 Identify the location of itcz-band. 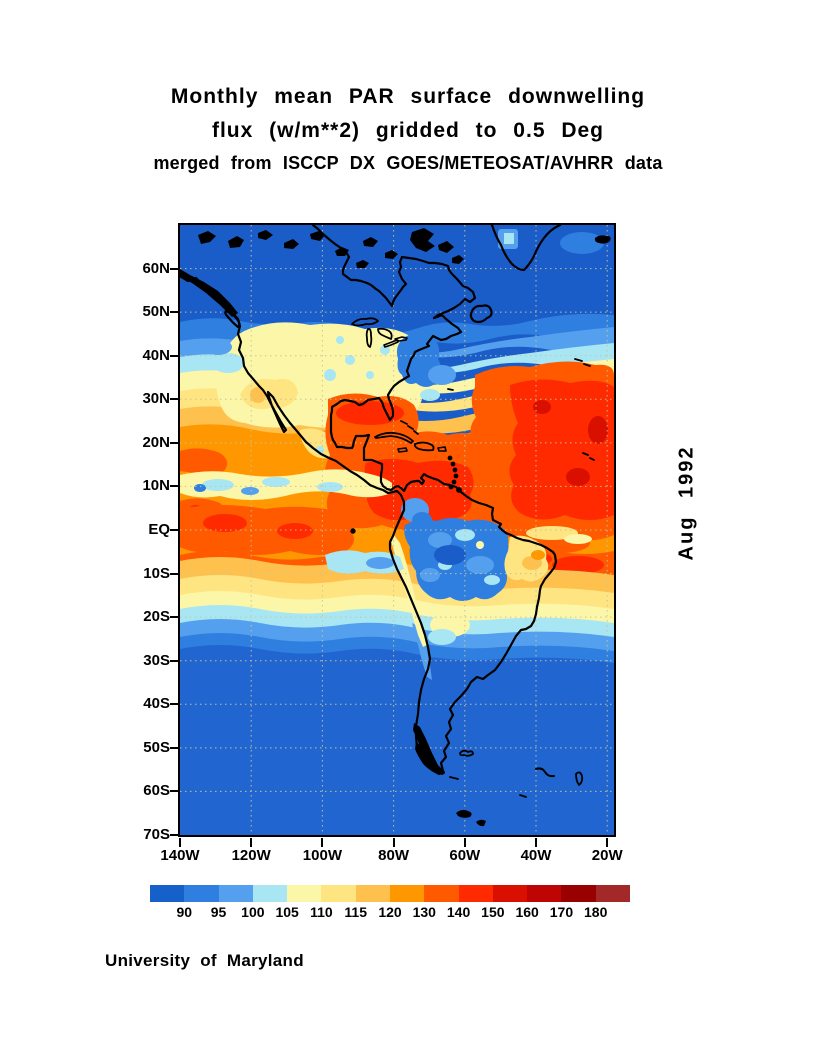
(286, 484).